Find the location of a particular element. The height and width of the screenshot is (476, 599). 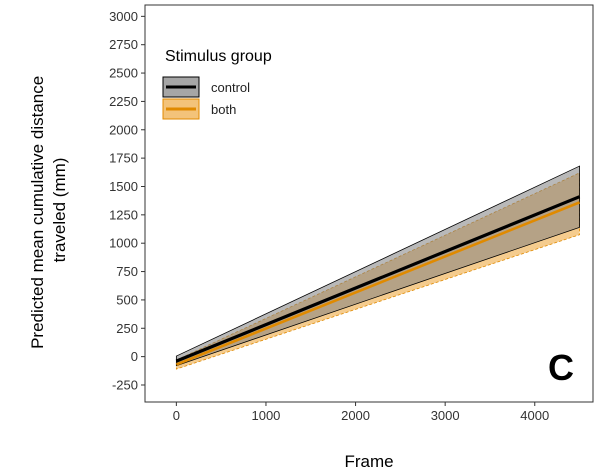

y-tick-label: 2750 is located at coordinates (123, 44).